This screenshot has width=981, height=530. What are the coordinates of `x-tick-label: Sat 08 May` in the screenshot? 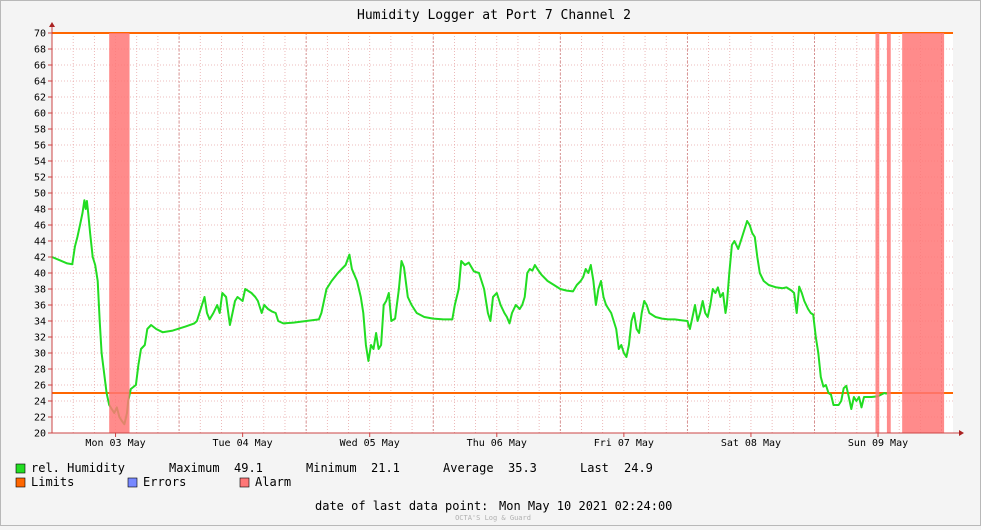 It's located at (751, 443).